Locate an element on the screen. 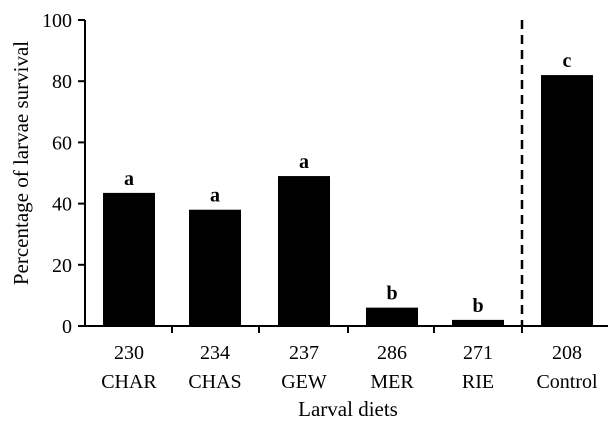  category-code-label: 230 is located at coordinates (129, 353).